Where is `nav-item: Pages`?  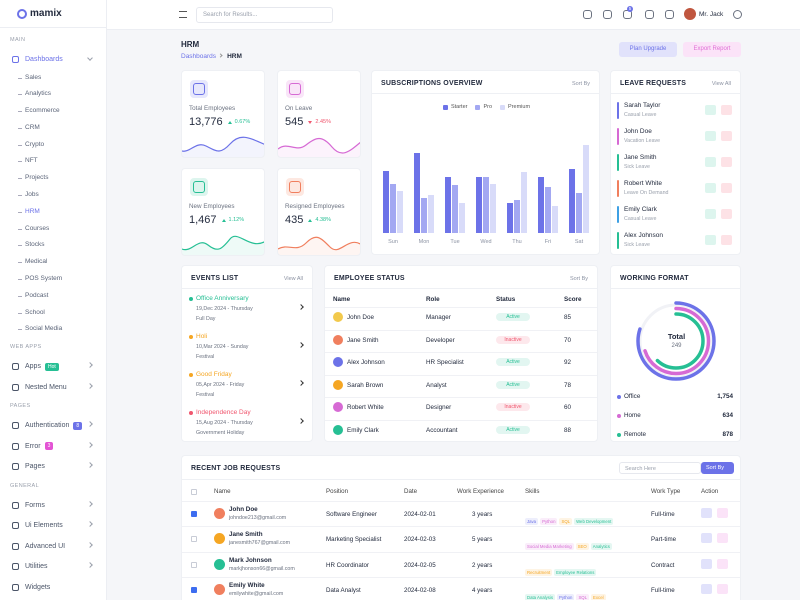
nav-item: Pages is located at coordinates (53, 466).